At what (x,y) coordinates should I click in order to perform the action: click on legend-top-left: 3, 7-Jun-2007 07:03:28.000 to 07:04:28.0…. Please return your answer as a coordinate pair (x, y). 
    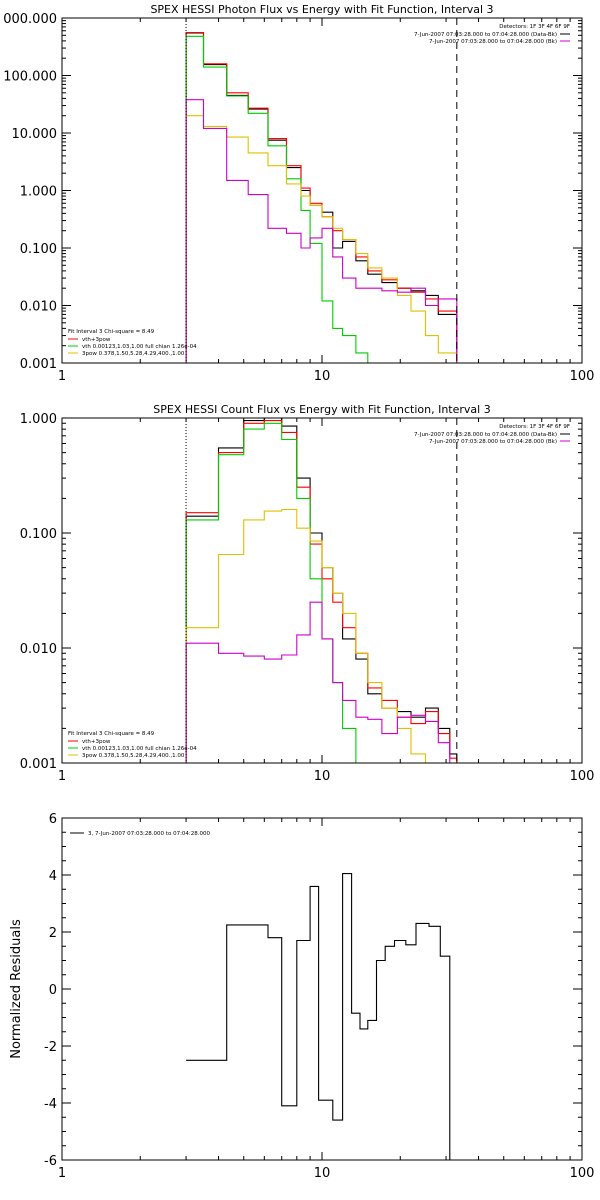
    Looking at the image, I should click on (140, 834).